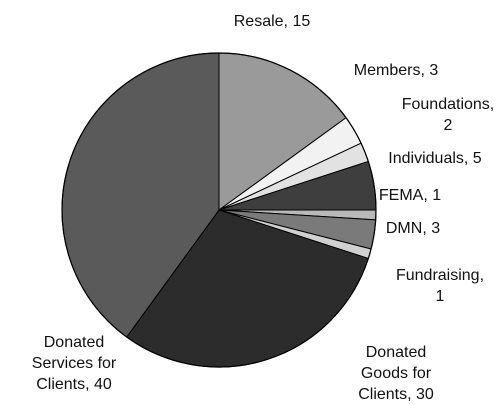 This screenshot has height=405, width=501. I want to click on label-line: Members, 3, so click(396, 70).